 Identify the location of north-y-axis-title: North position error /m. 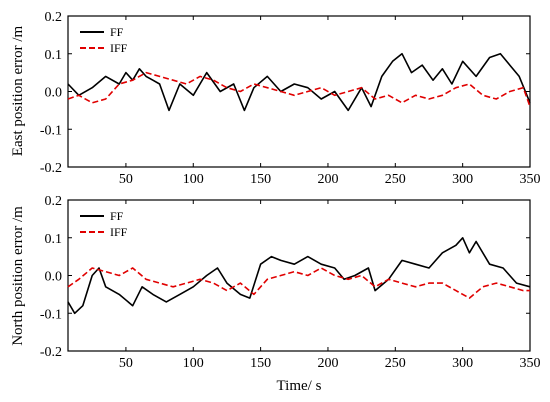
(18, 276).